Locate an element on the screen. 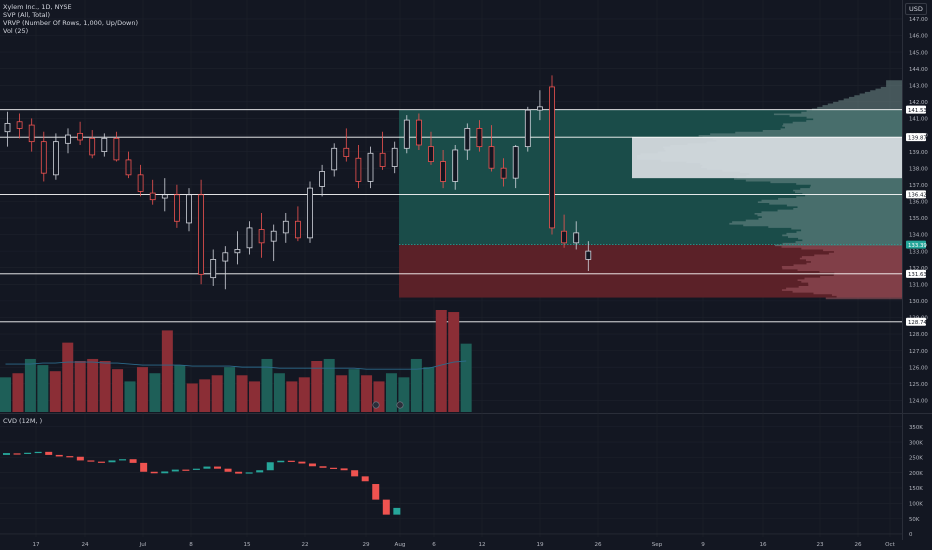 This screenshot has height=550, width=932. currency-button: USD is located at coordinates (916, 9).